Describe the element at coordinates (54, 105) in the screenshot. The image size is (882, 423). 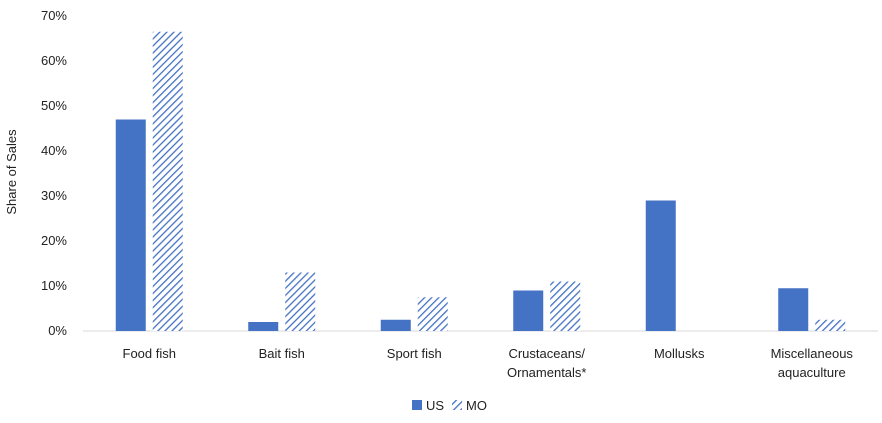
I see `y-tick-label: 50%` at that location.